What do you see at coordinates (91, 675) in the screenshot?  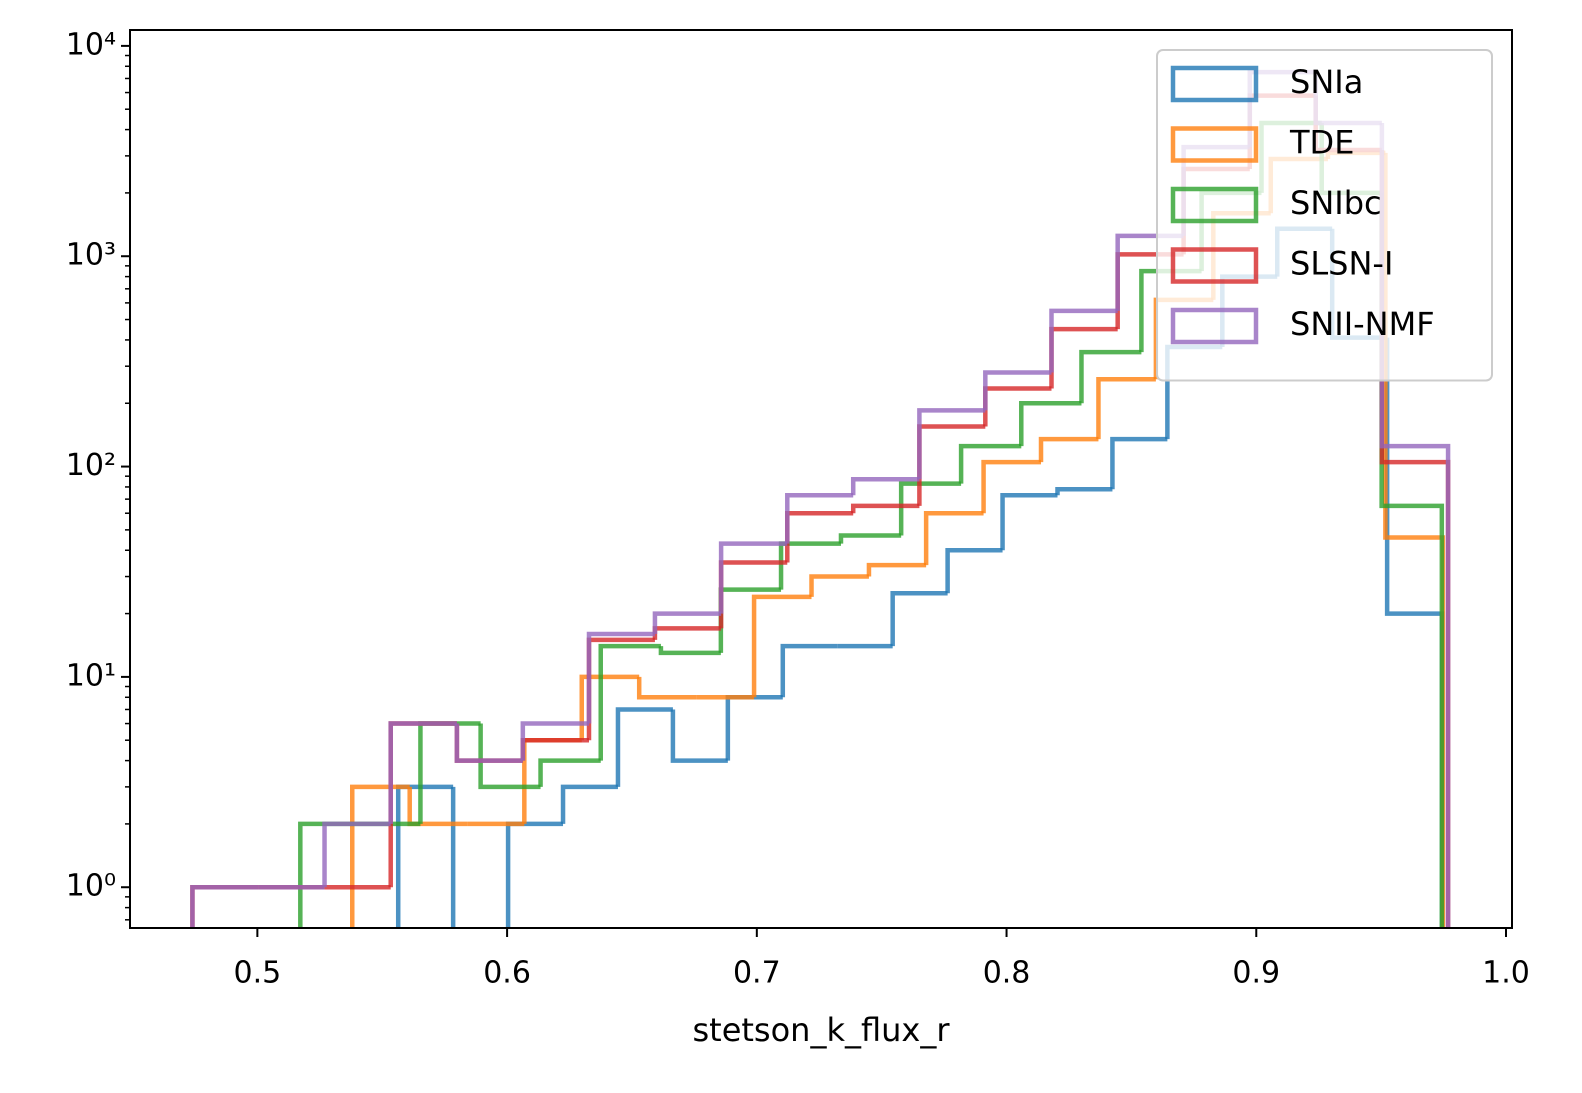 I see `y-tick-label: 10¹` at bounding box center [91, 675].